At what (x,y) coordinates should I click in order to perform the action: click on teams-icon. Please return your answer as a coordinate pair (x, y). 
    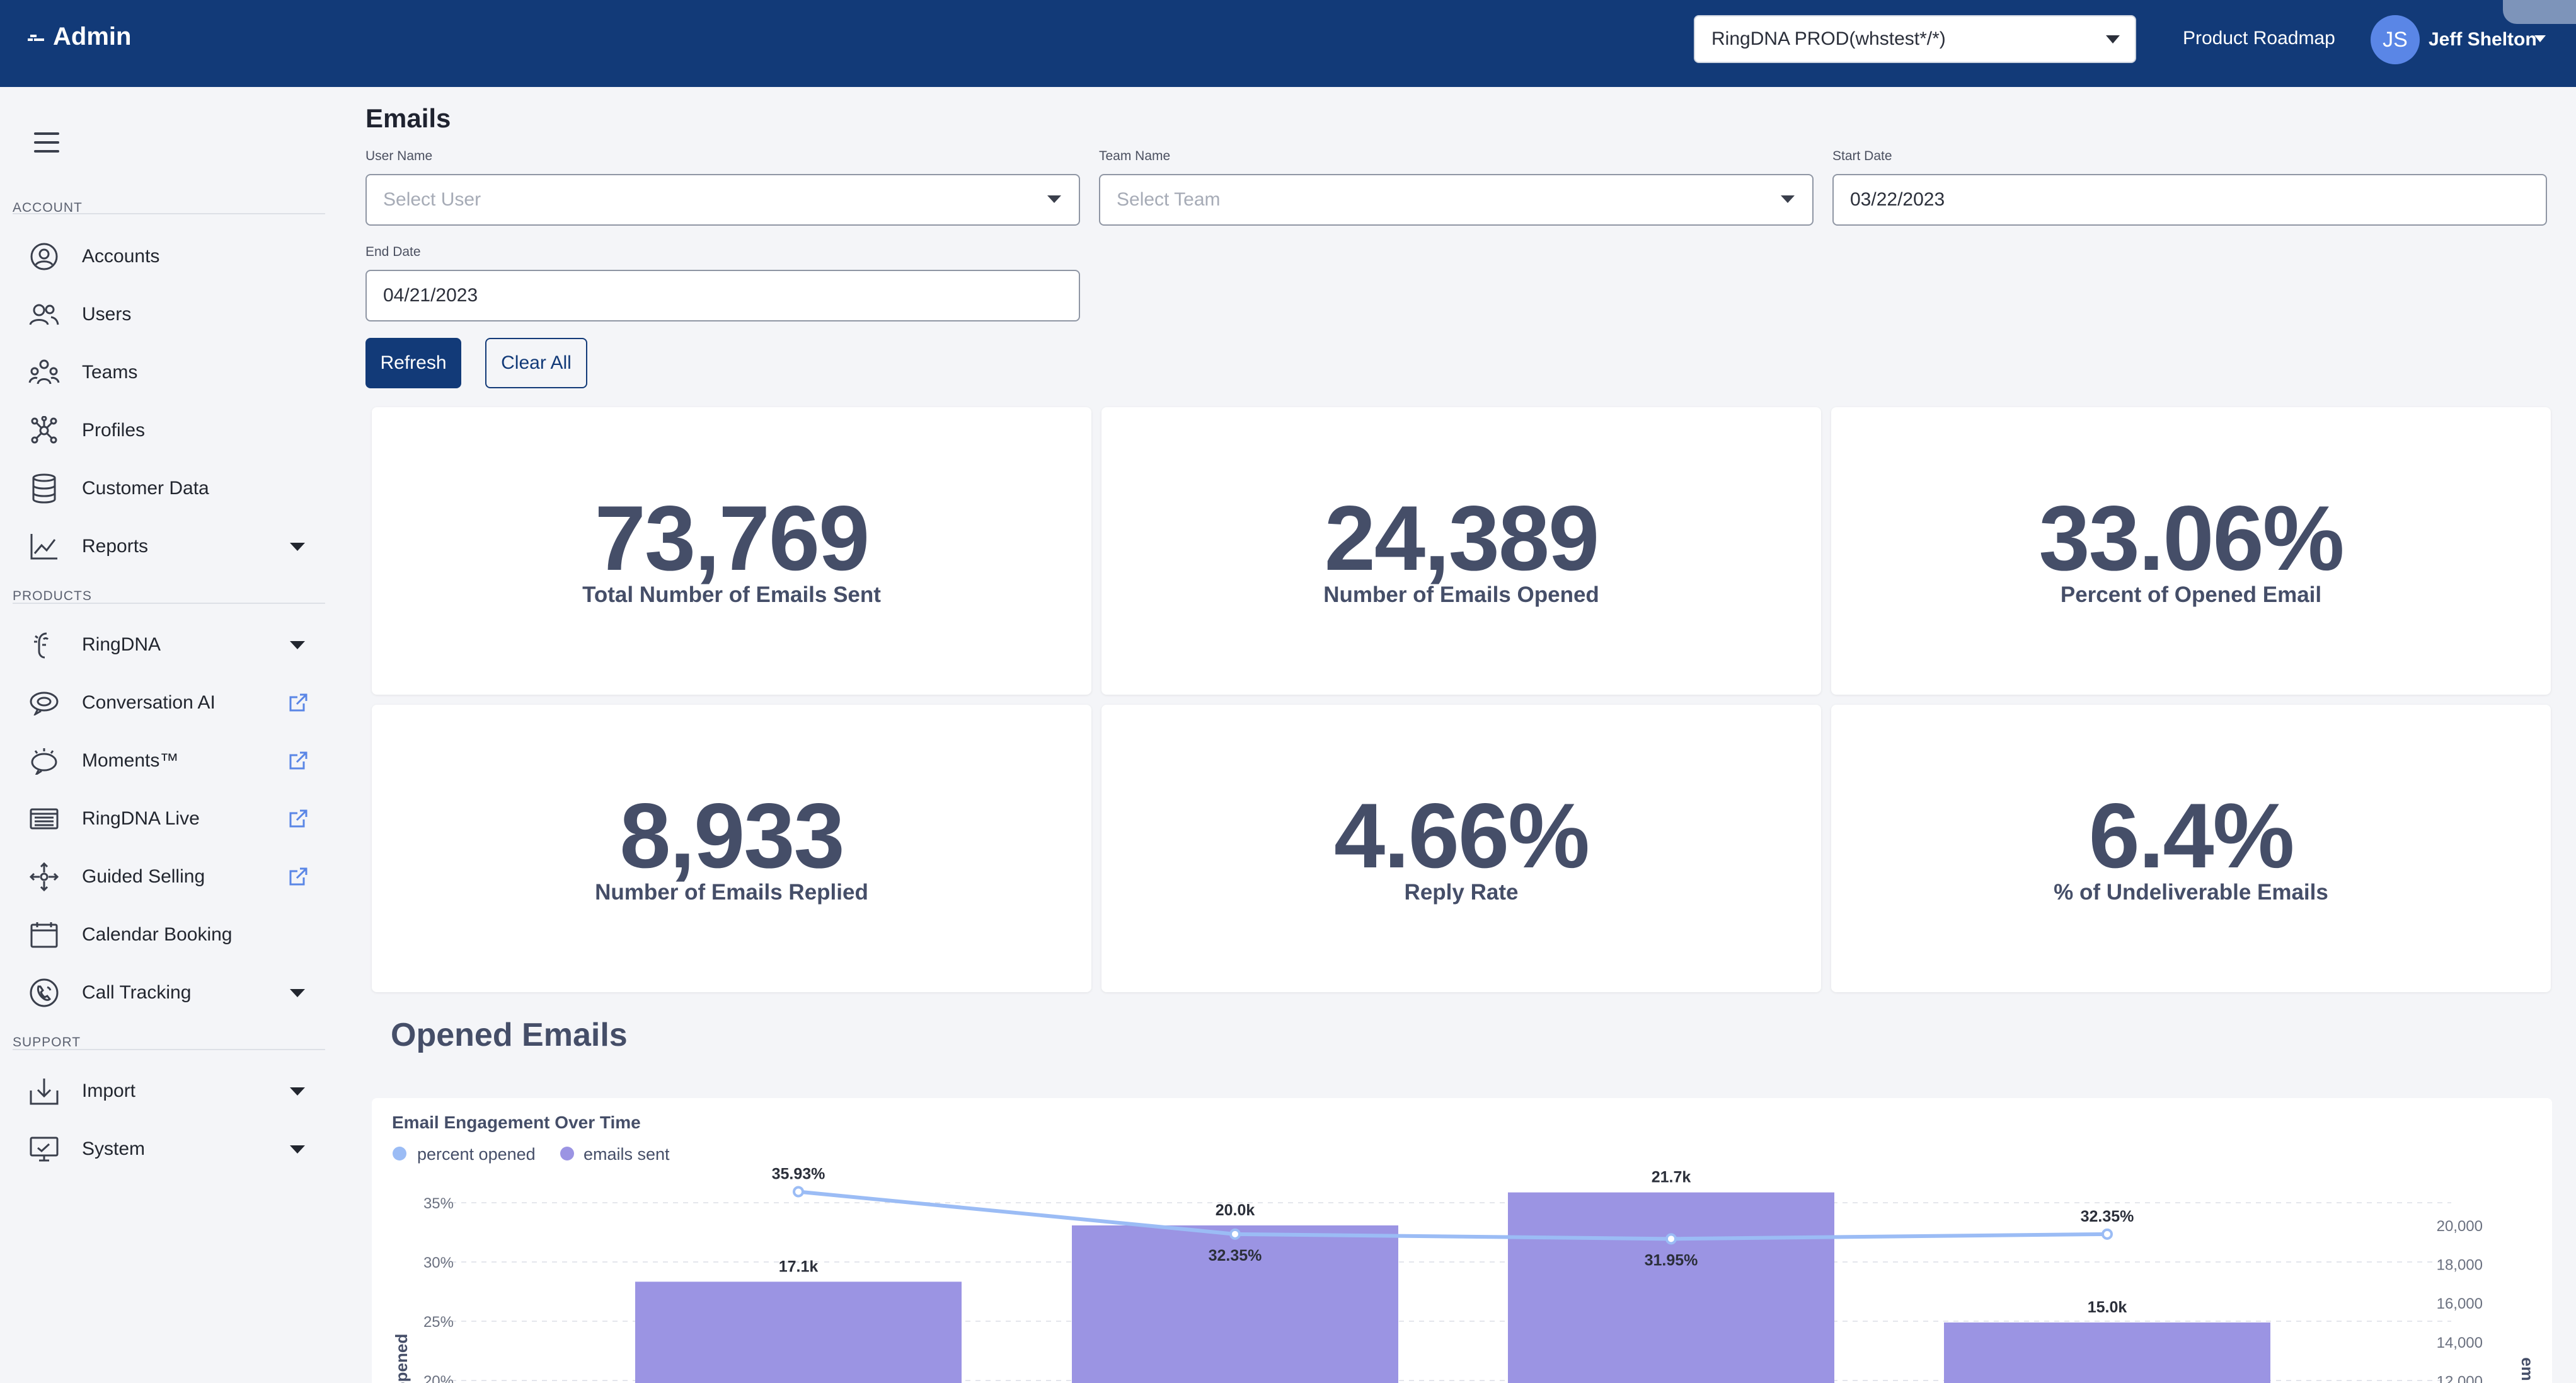
    Looking at the image, I should click on (44, 372).